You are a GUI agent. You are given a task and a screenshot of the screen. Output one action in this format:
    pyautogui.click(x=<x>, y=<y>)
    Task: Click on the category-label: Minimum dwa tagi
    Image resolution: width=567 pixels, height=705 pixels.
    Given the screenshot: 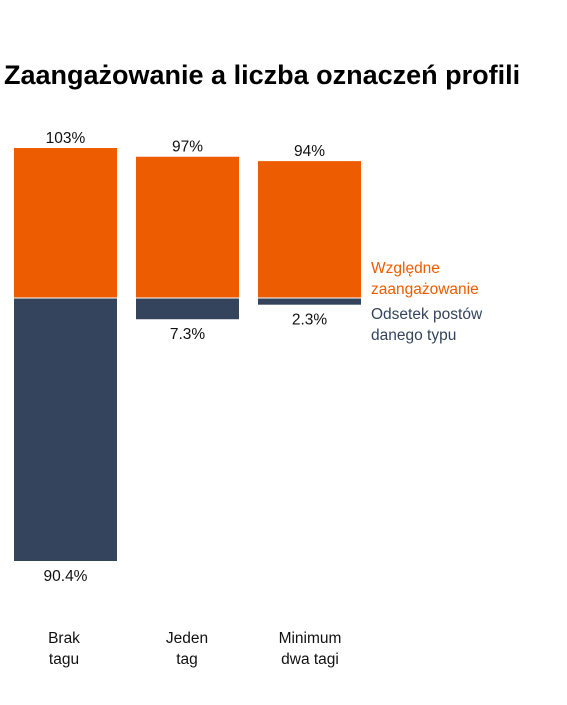 What is the action you would take?
    pyautogui.click(x=310, y=649)
    